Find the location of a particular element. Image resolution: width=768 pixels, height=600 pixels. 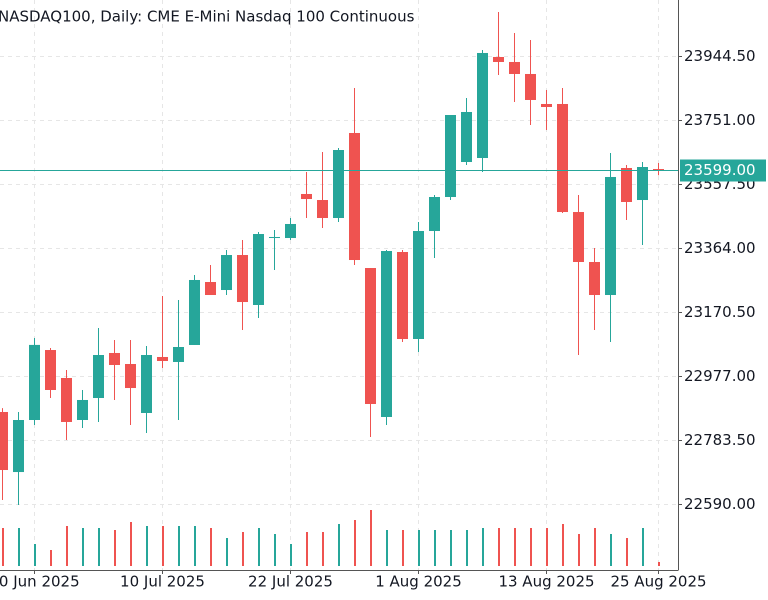

x-tick-label: 13 Aug 2025 is located at coordinates (546, 582).